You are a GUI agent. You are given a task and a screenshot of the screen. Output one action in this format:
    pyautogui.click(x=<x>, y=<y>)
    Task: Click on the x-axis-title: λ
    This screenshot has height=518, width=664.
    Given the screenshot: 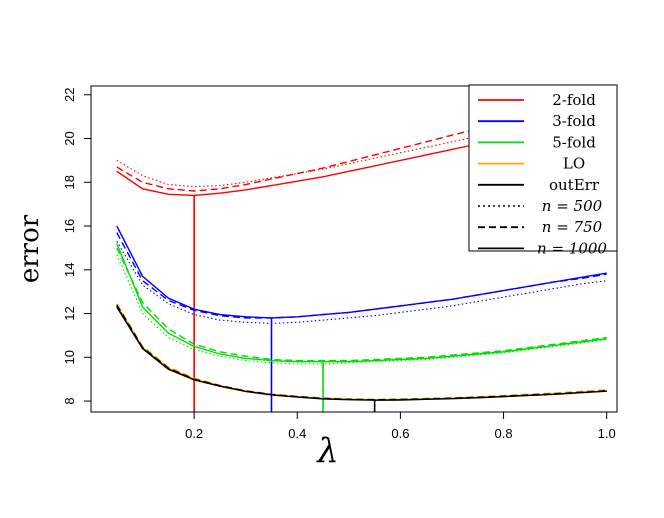 What is the action you would take?
    pyautogui.click(x=327, y=451)
    